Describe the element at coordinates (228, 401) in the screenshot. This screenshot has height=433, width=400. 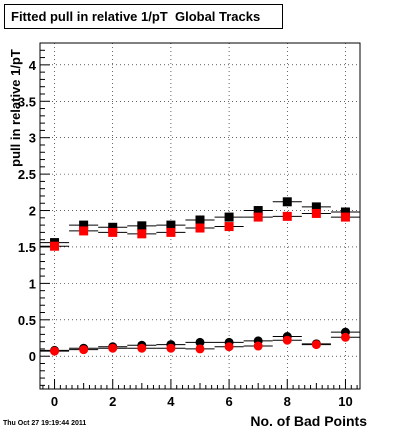
I see `x-tick-label: 6` at that location.